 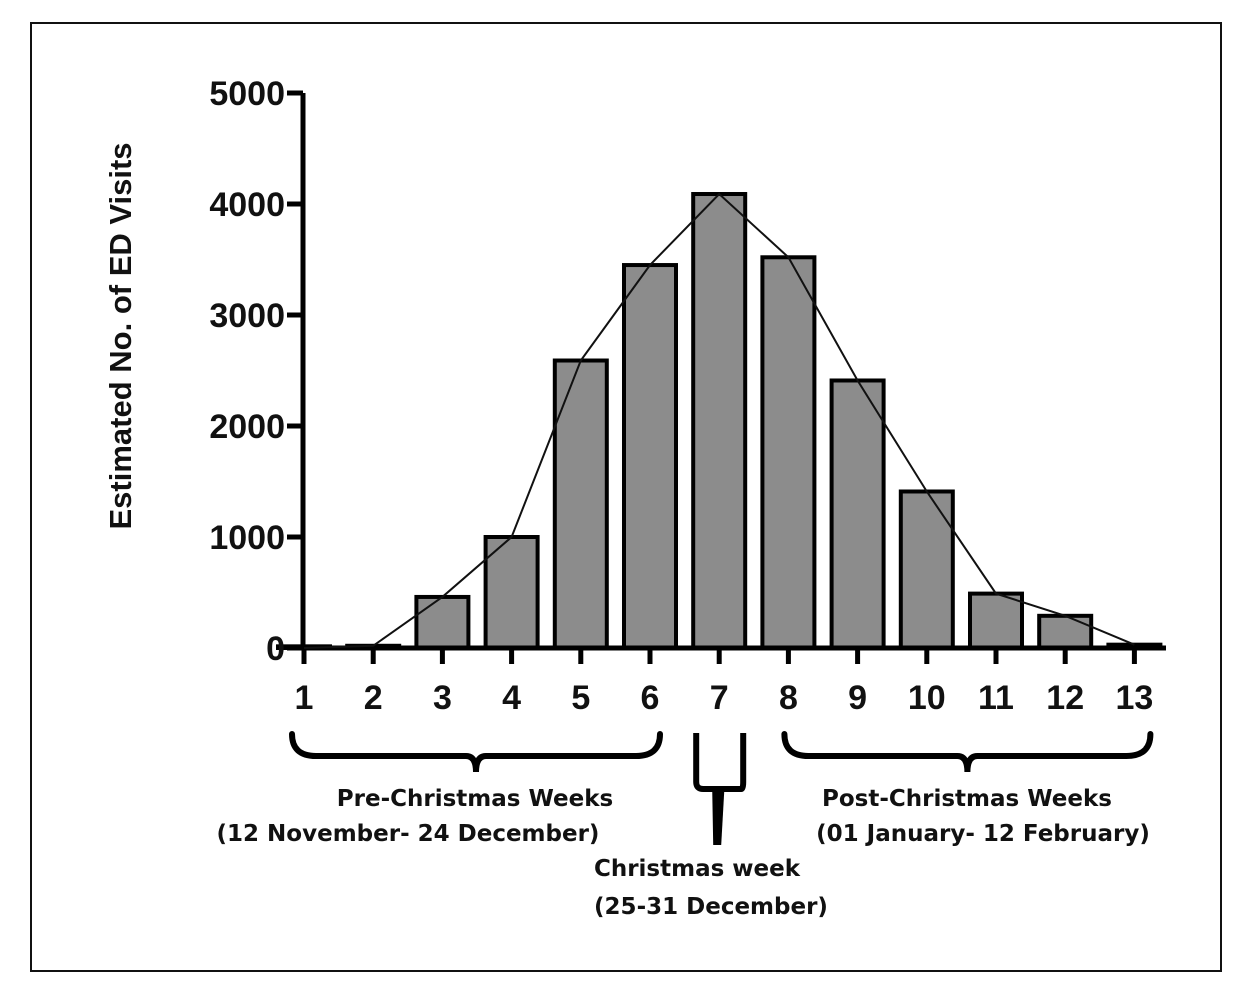 I want to click on y-tick-label-1000: 1000, so click(x=247, y=538).